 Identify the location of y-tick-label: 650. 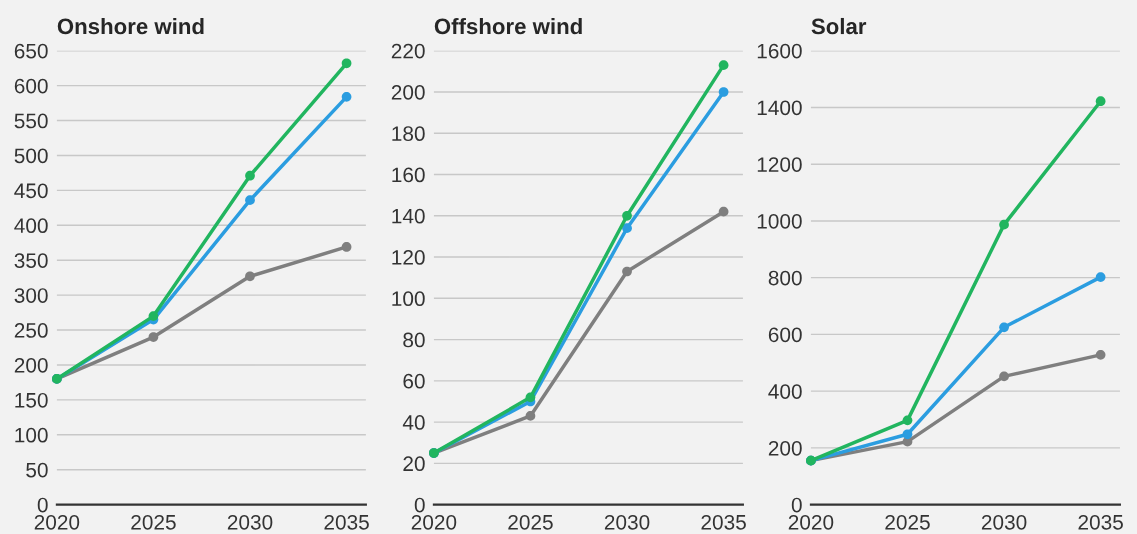
(31, 51).